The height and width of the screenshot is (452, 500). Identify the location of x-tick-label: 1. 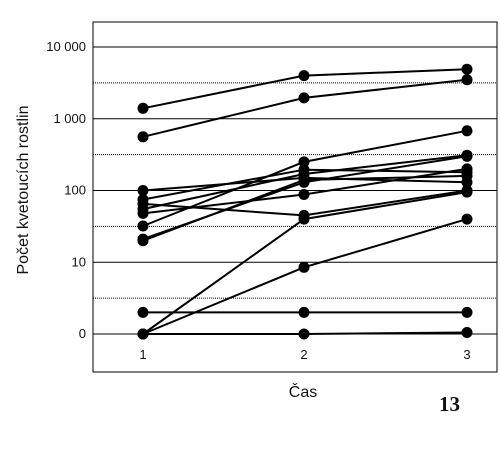
(142, 354).